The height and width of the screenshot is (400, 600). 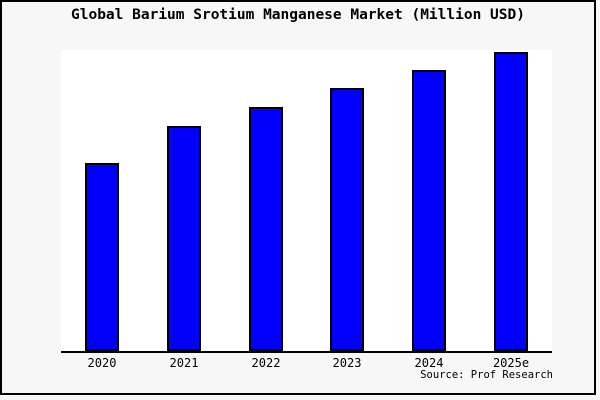 I want to click on x-axis-labels: 2020 2021 2022 2023 2024 2025e, so click(x=306, y=364).